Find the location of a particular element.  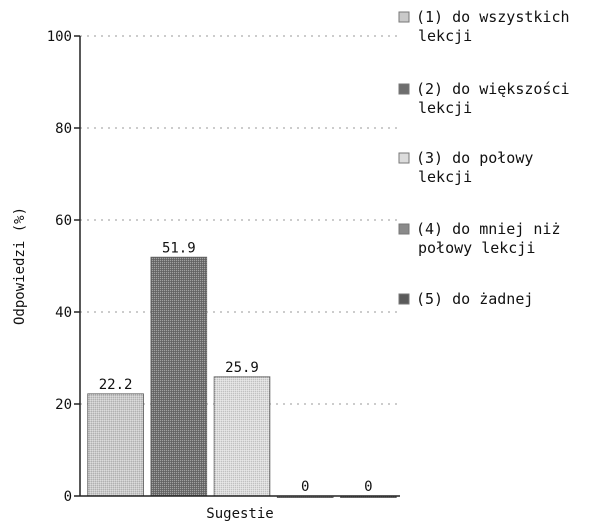

value-label-2: 51.9 is located at coordinates (179, 248).